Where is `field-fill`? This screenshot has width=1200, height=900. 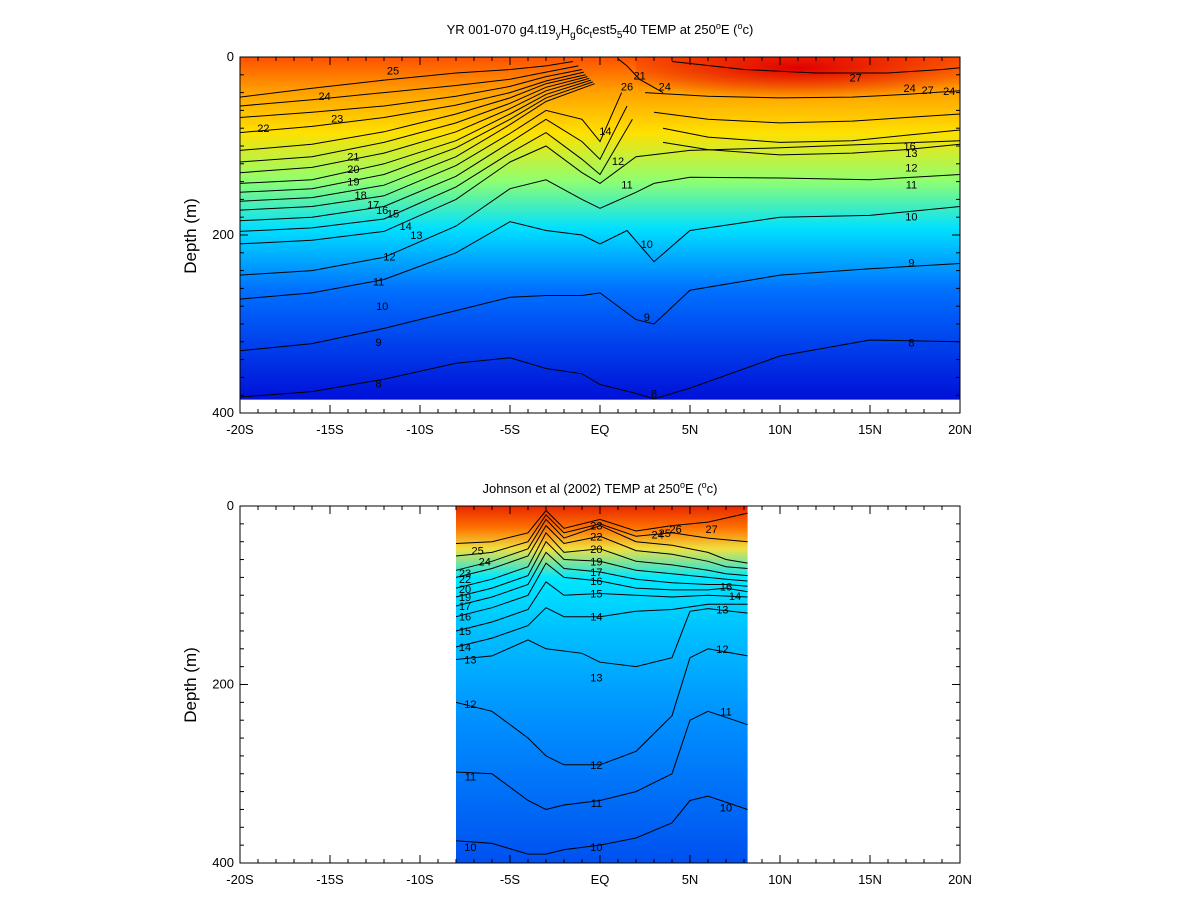 field-fill is located at coordinates (602, 684).